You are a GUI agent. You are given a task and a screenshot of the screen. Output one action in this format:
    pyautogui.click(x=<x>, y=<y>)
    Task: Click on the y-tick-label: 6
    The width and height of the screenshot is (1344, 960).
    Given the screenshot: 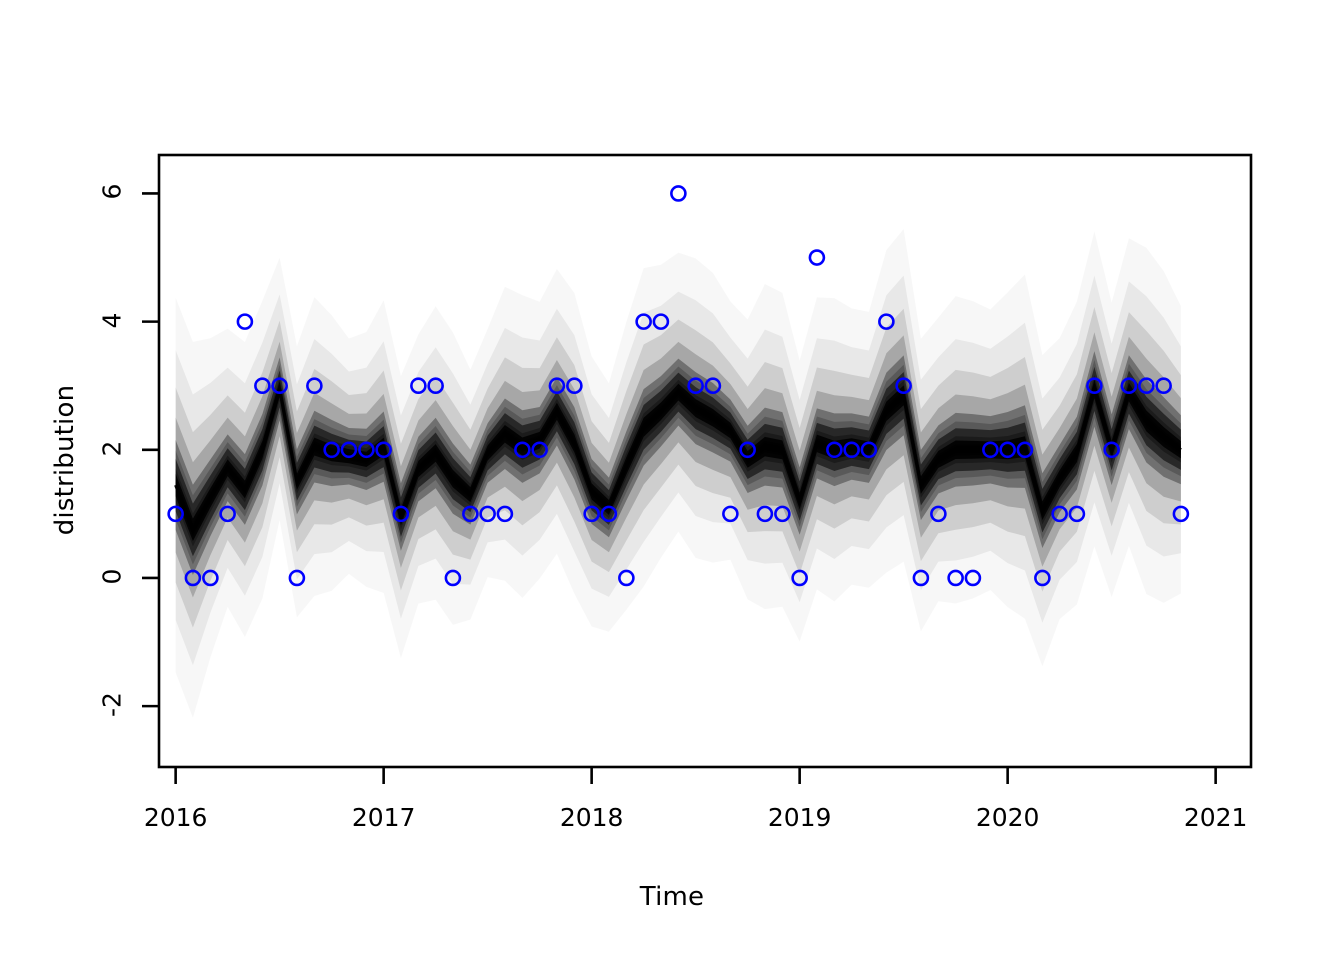 What is the action you would take?
    pyautogui.click(x=112, y=191)
    